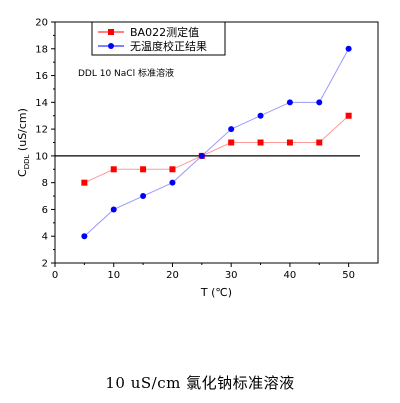 The height and width of the screenshot is (403, 400). Describe the element at coordinates (45, 210) in the screenshot. I see `y-tick-label: 6` at that location.